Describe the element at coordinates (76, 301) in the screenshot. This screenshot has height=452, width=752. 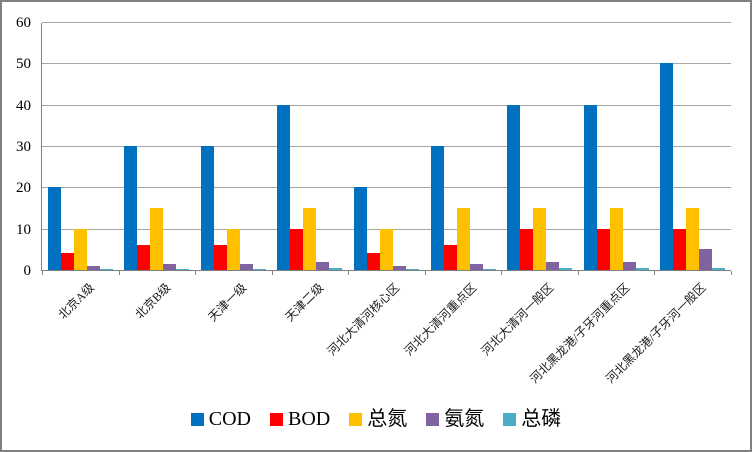
I see `x-category-label-1: 北京A级` at that location.